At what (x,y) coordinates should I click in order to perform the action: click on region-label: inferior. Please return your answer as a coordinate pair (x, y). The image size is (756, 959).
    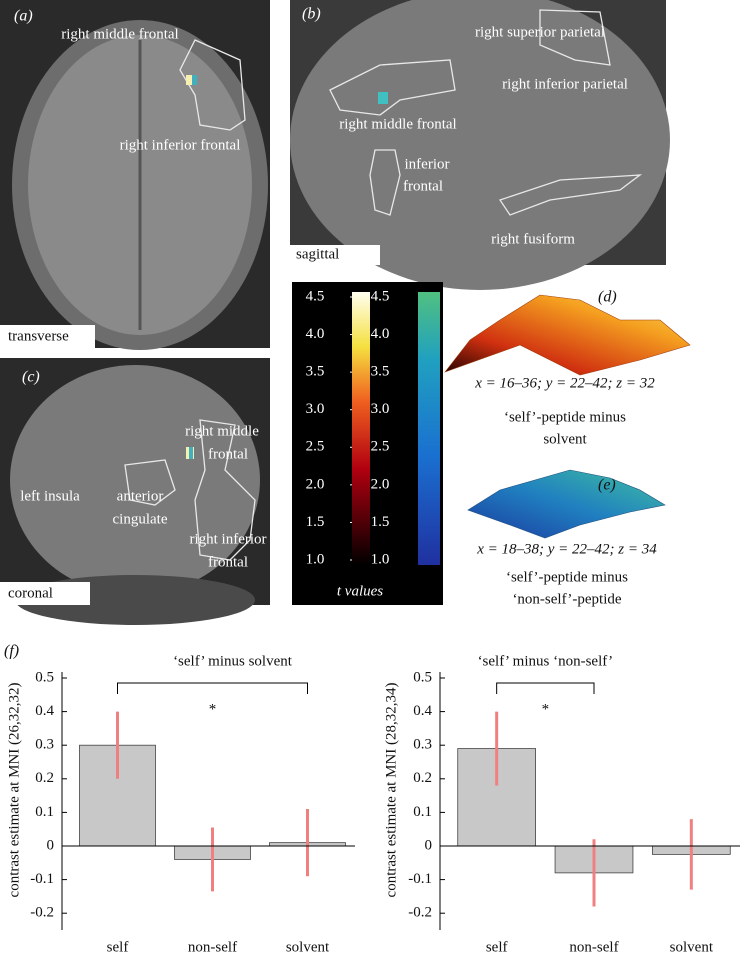
    Looking at the image, I should click on (427, 164).